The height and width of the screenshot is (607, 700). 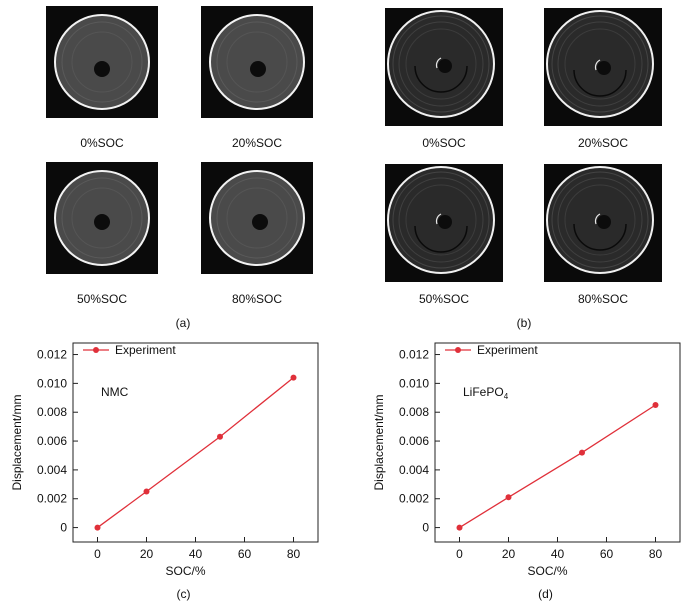 What do you see at coordinates (183, 323) in the screenshot?
I see `panel-label-a: (a)` at bounding box center [183, 323].